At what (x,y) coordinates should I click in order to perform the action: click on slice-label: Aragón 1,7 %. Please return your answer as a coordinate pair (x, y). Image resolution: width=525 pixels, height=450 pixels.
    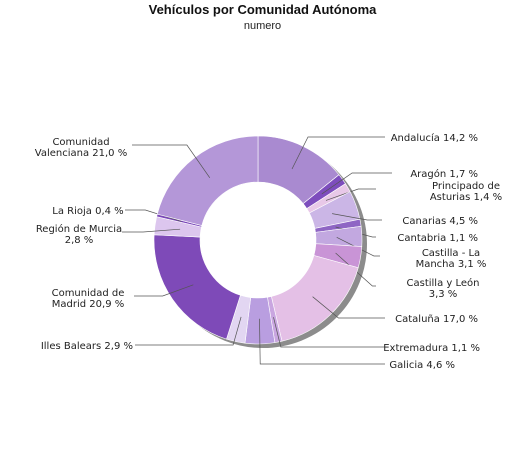
    Looking at the image, I should click on (444, 174).